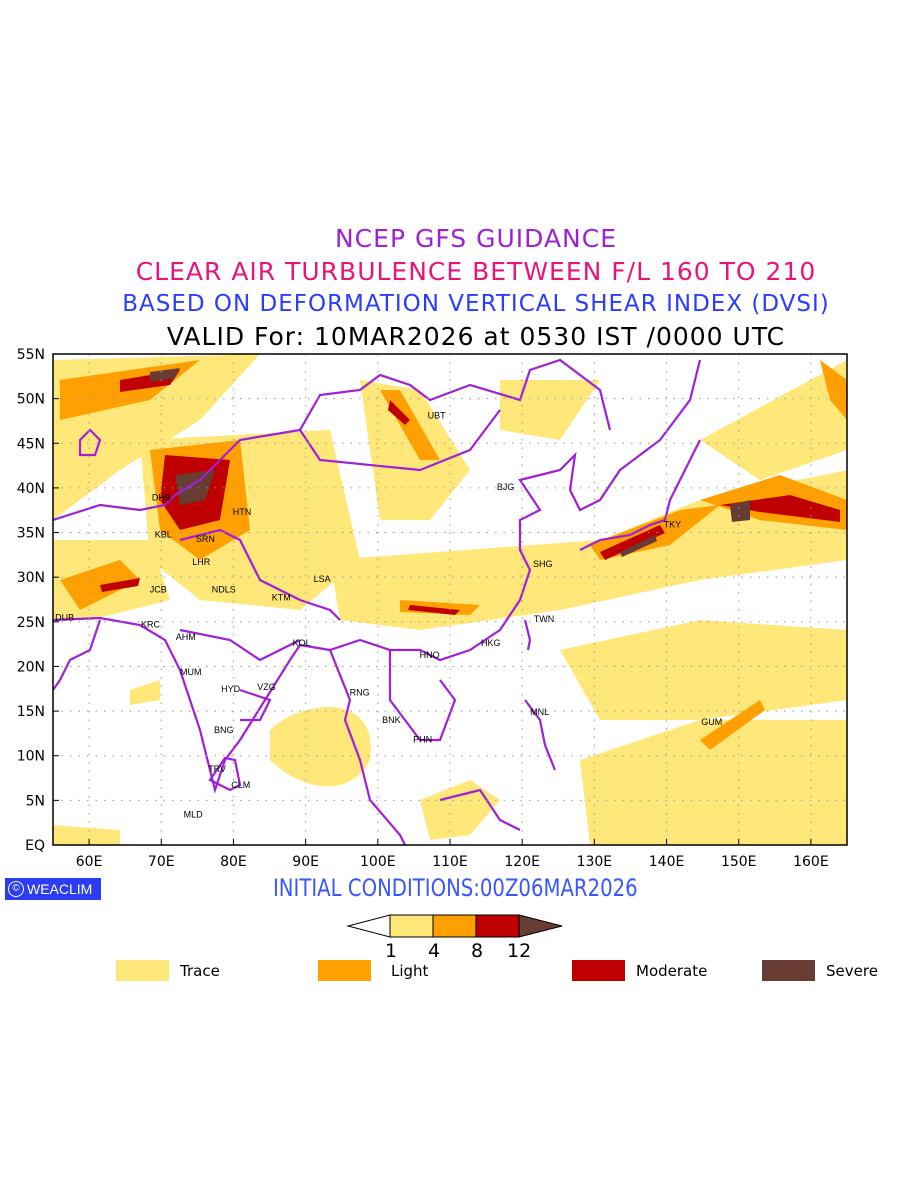 This screenshot has width=900, height=1200. Describe the element at coordinates (242, 512) in the screenshot. I see `city-label-htn: HTN` at that location.